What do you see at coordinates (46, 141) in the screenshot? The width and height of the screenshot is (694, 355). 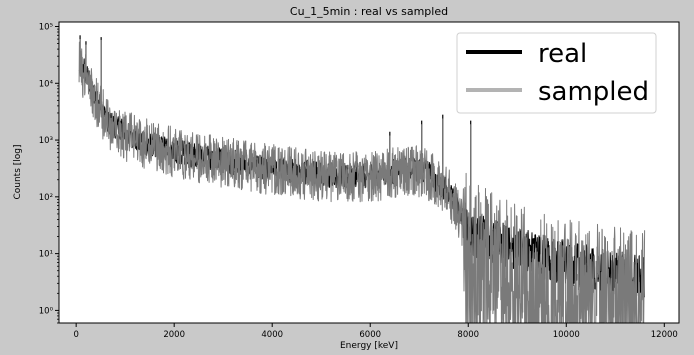 I see `y-tick-label: 10³` at bounding box center [46, 141].